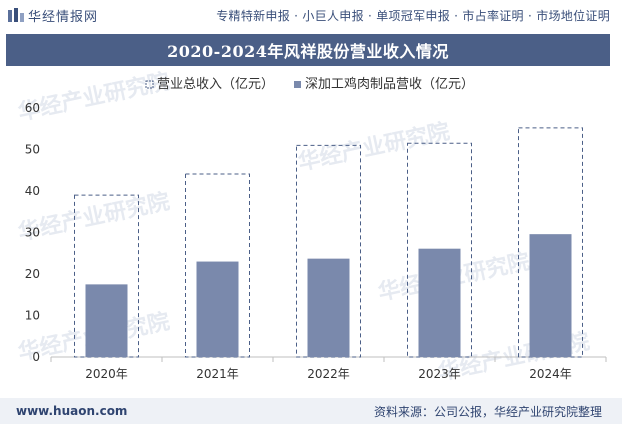 The image size is (622, 437). Describe the element at coordinates (32, 191) in the screenshot. I see `y-tick-label: 40` at that location.